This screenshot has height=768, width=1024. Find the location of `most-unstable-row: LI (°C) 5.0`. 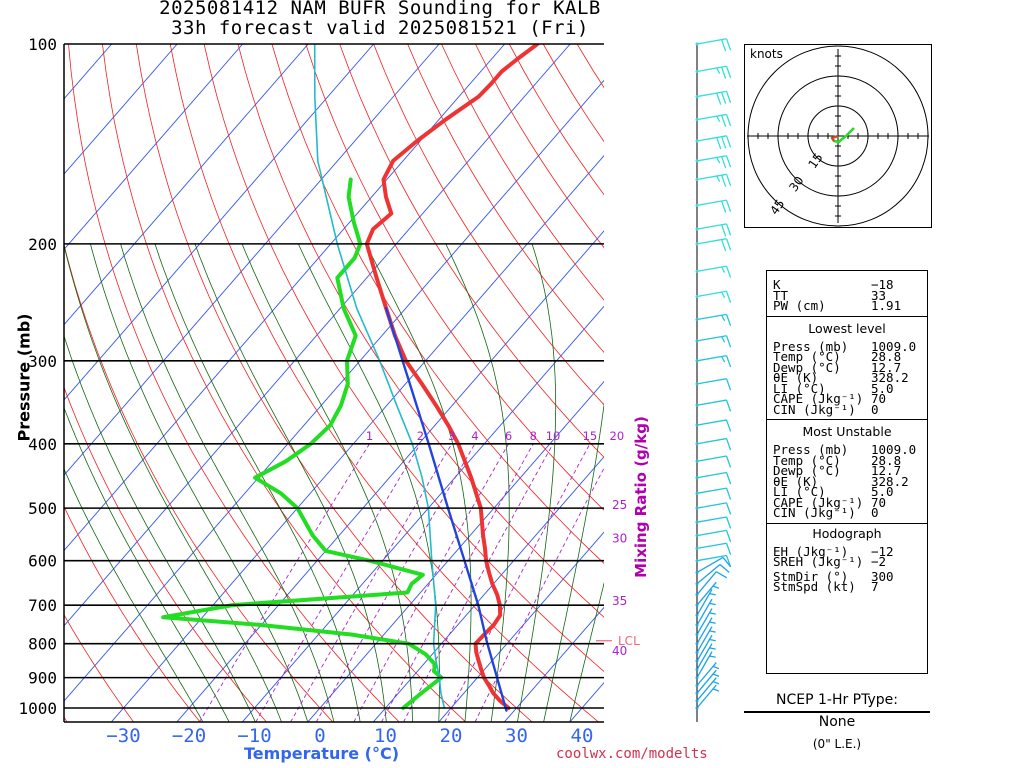

most-unstable-row: LI (°C) 5.0 is located at coordinates (848, 491).